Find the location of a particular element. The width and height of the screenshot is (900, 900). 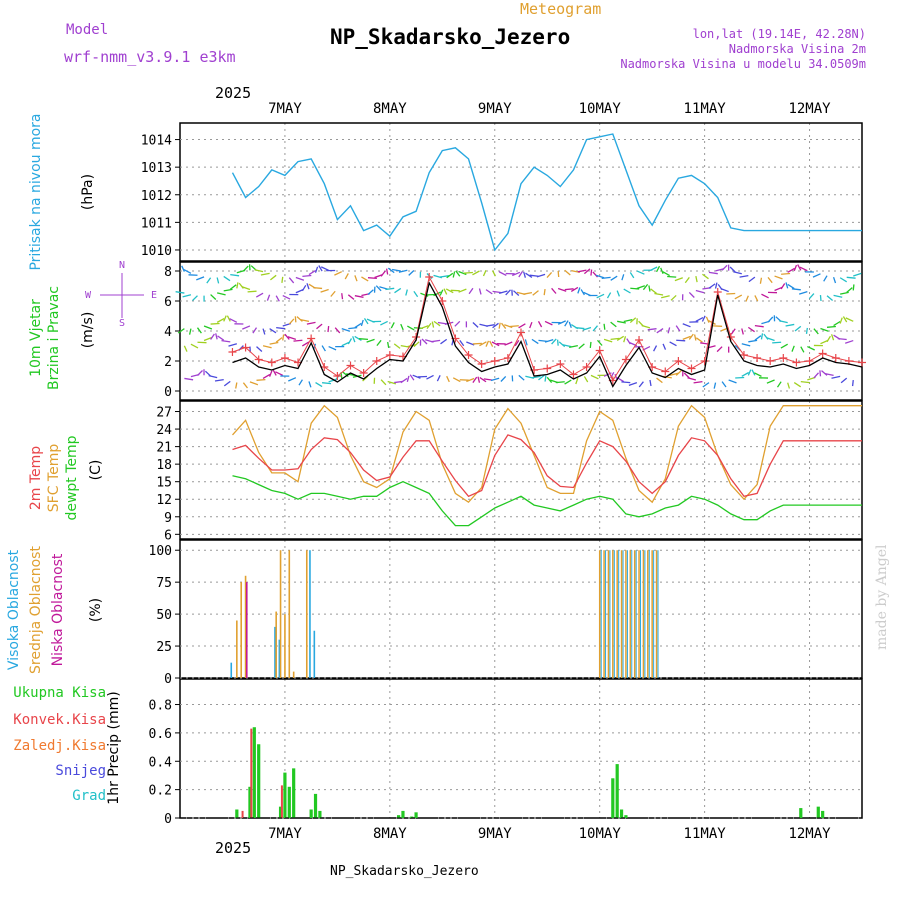

y-tick-label: 18 is located at coordinates (164, 465).